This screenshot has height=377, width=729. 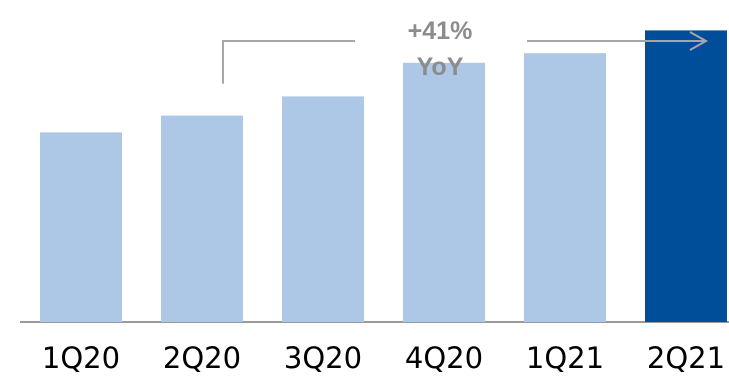 I want to click on yoy-annotation: +41% YoY, so click(x=465, y=50).